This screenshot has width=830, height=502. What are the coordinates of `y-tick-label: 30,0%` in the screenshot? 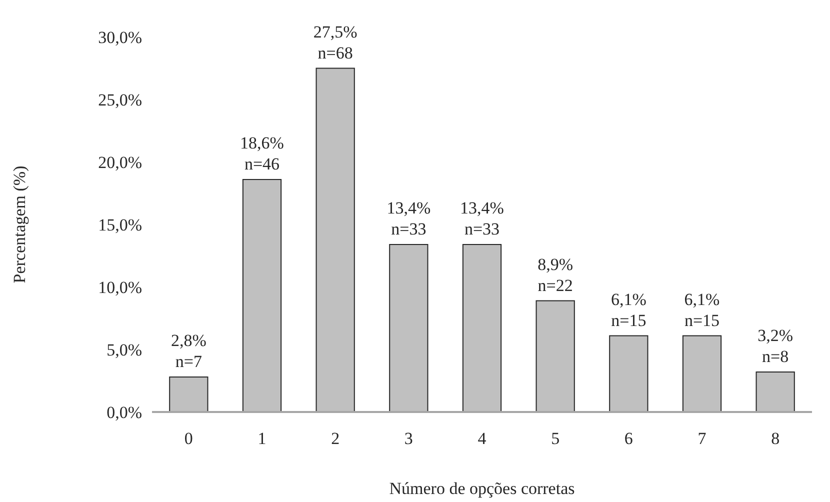 It's located at (120, 37).